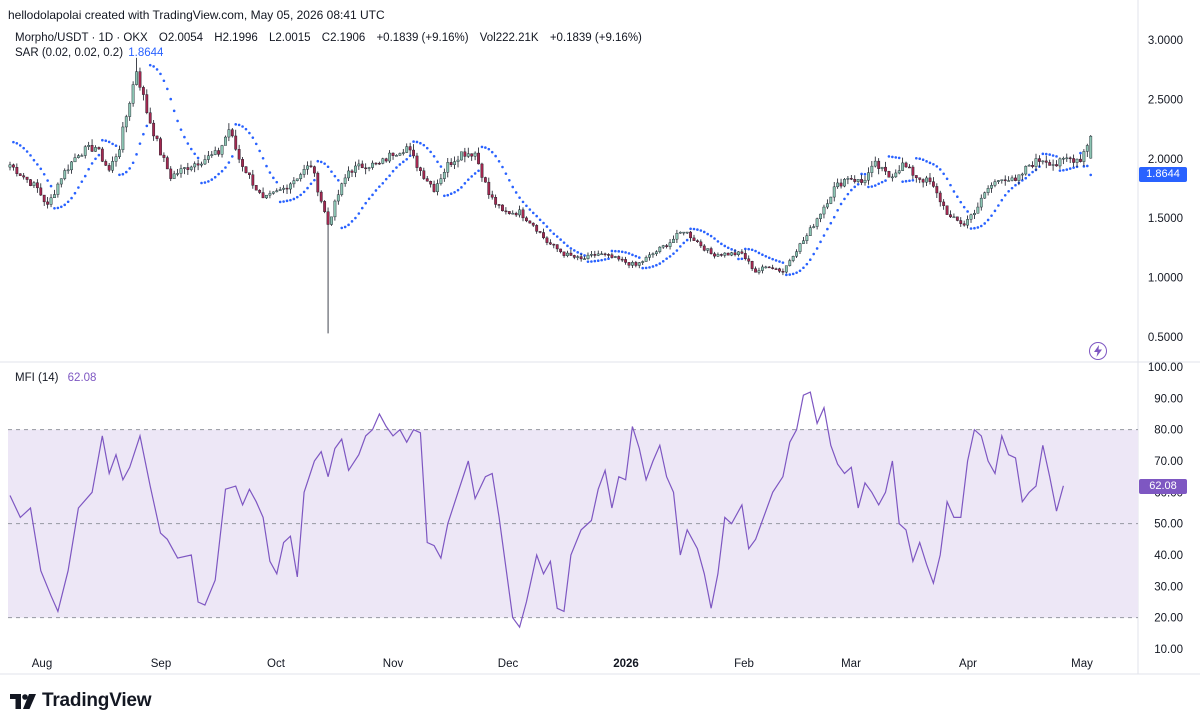 The height and width of the screenshot is (727, 1200). Describe the element at coordinates (81, 38) in the screenshot. I see `symbol-name: Morpho/USDT · 1D · OKX` at that location.